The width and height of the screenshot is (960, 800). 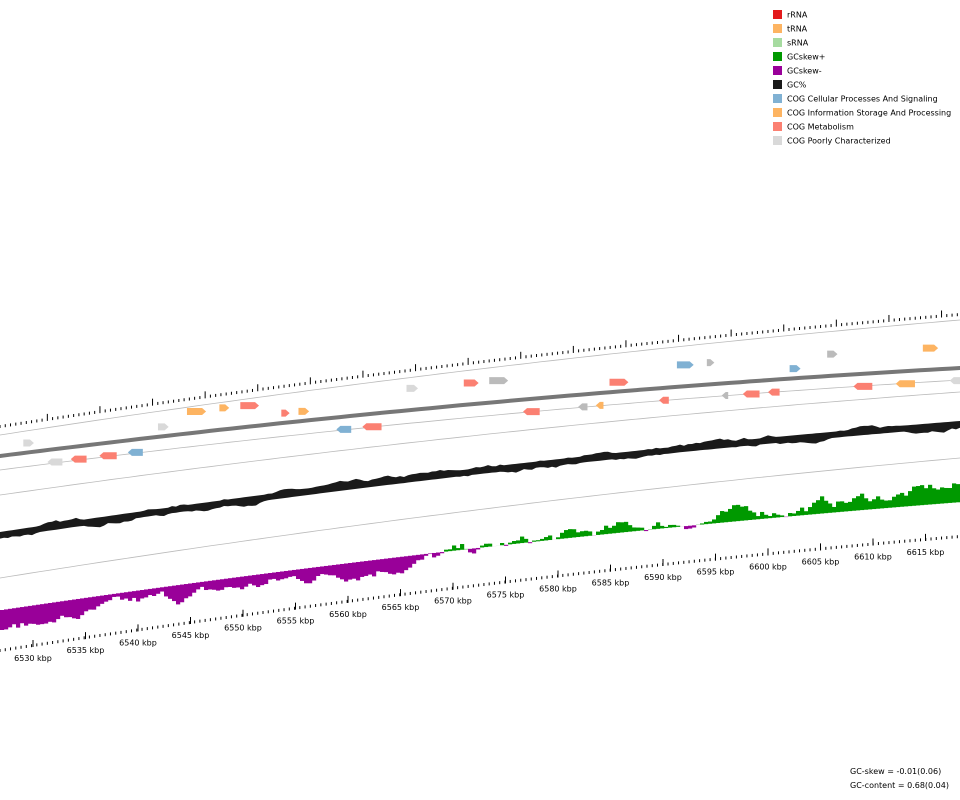 What do you see at coordinates (768, 566) in the screenshot?
I see `scale-label: 6600 kbp` at bounding box center [768, 566].